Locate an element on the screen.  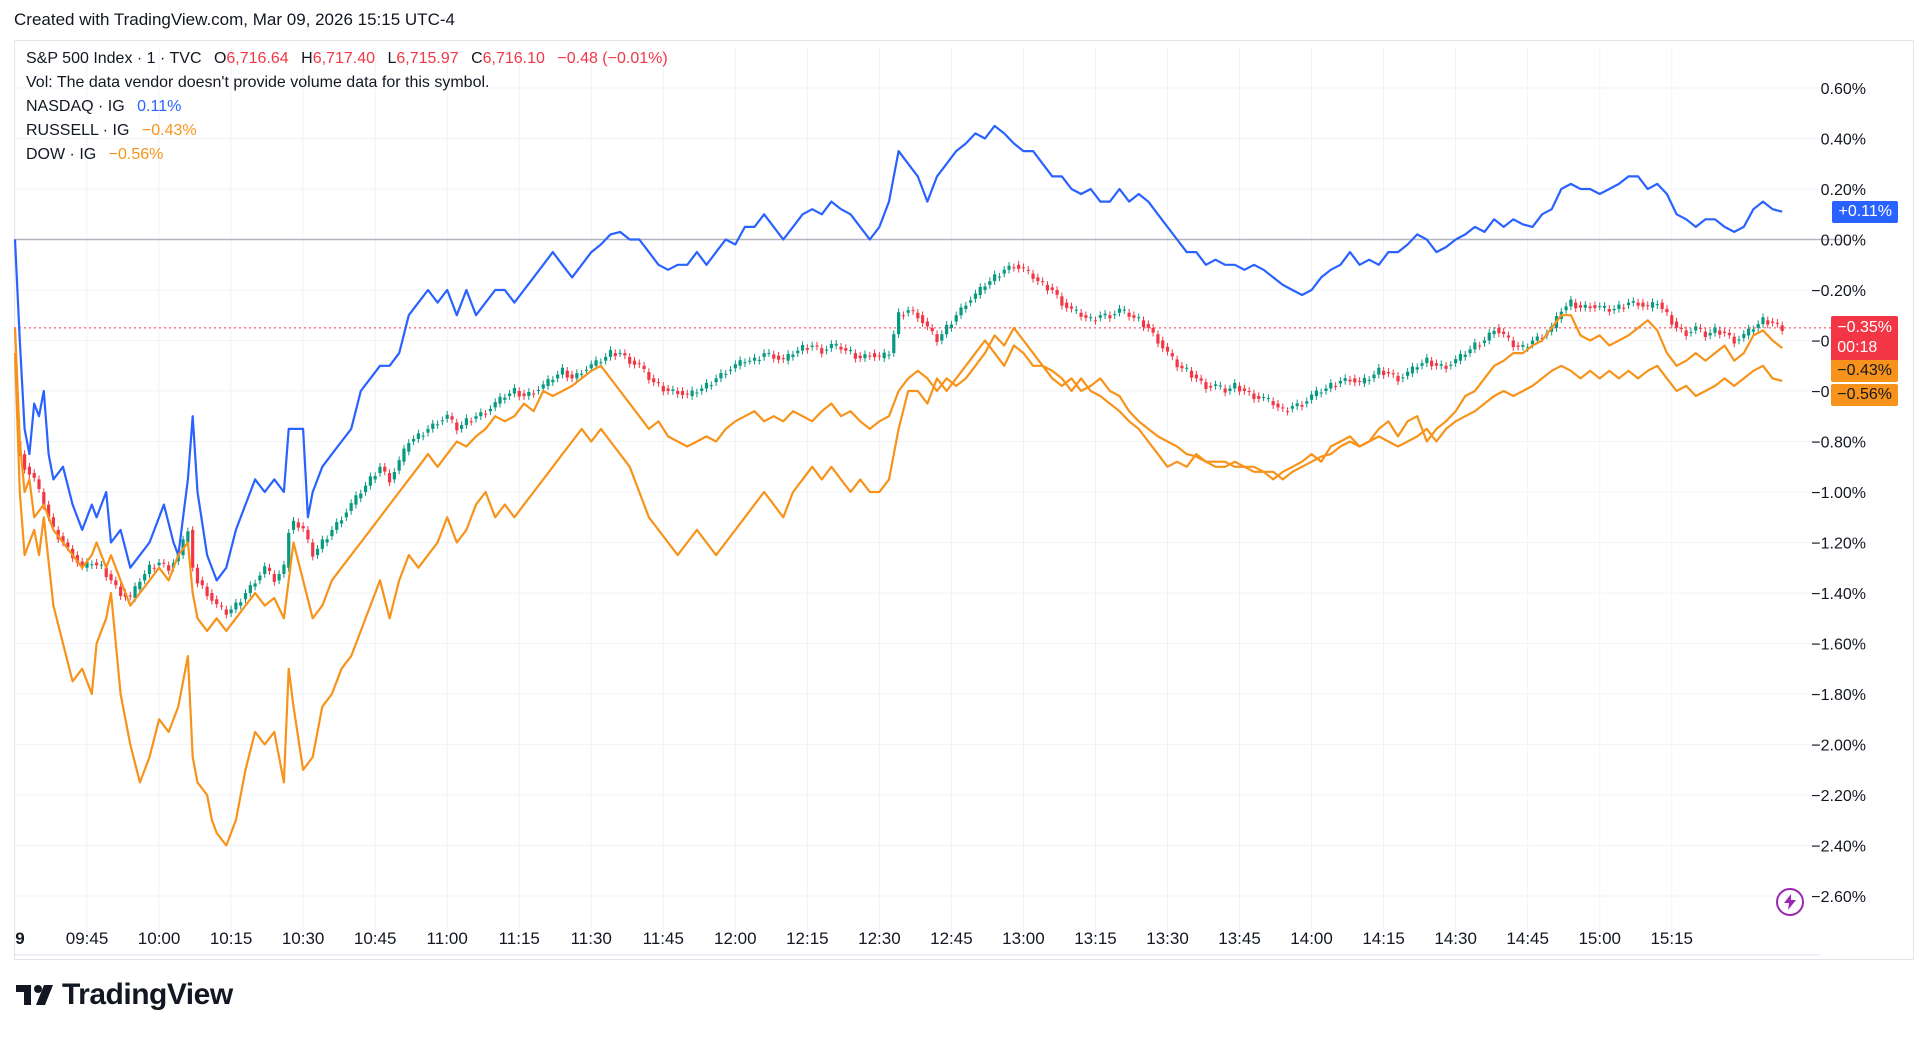
legend-dow-value: −0.56% is located at coordinates (136, 154).